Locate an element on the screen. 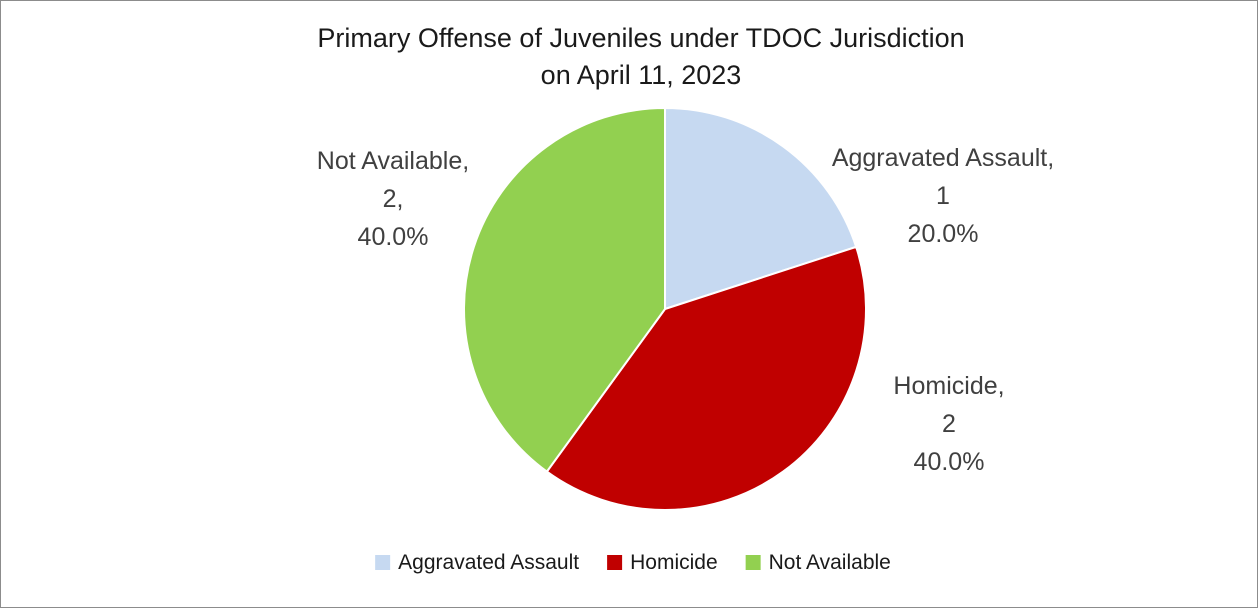  chart-title-line-2: on April 11, 2023 is located at coordinates (641, 75).